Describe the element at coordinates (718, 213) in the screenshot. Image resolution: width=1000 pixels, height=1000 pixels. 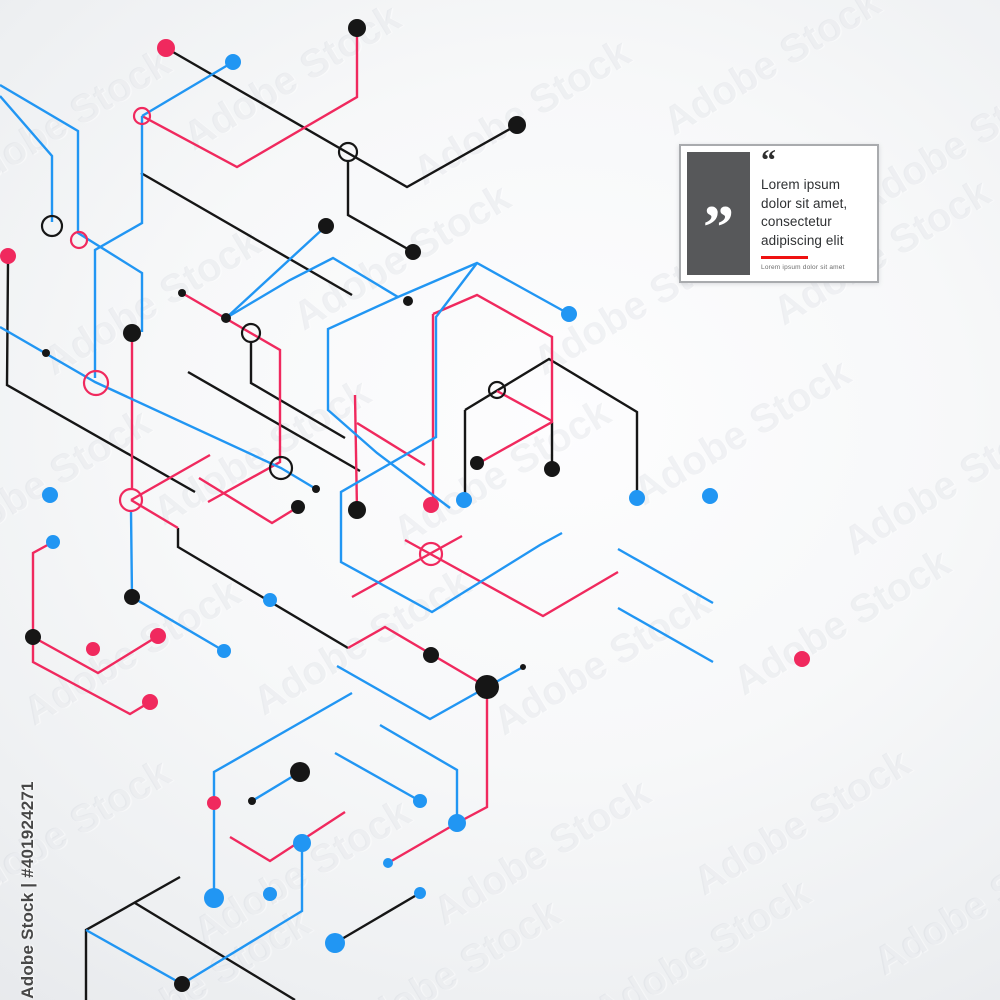
I see `quote-dark-panel: ”` at that location.